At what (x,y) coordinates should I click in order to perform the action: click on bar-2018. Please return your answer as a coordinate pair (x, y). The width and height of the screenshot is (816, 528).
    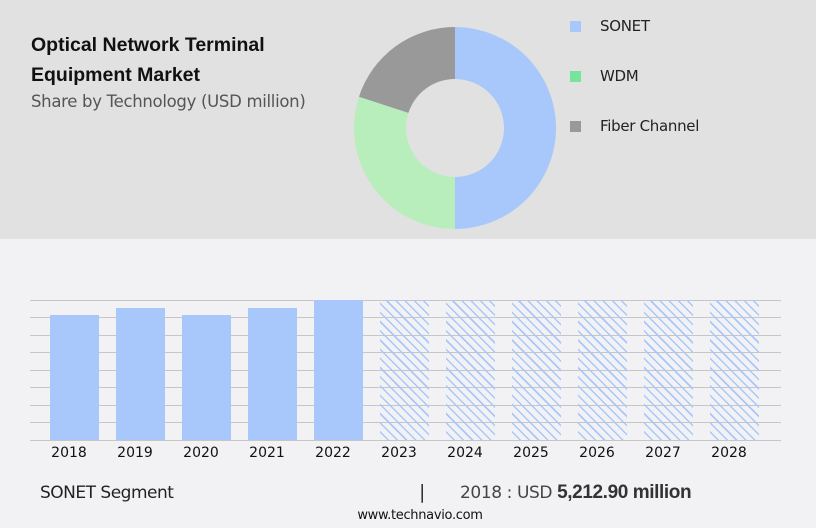
    Looking at the image, I should click on (74, 377).